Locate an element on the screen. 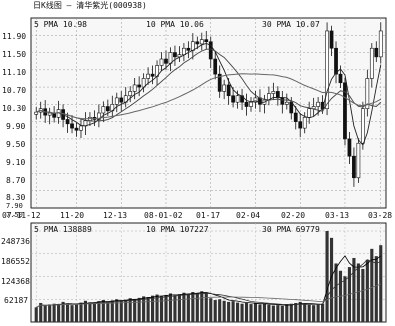  date-tick-label: 12-13 is located at coordinates (115, 215).